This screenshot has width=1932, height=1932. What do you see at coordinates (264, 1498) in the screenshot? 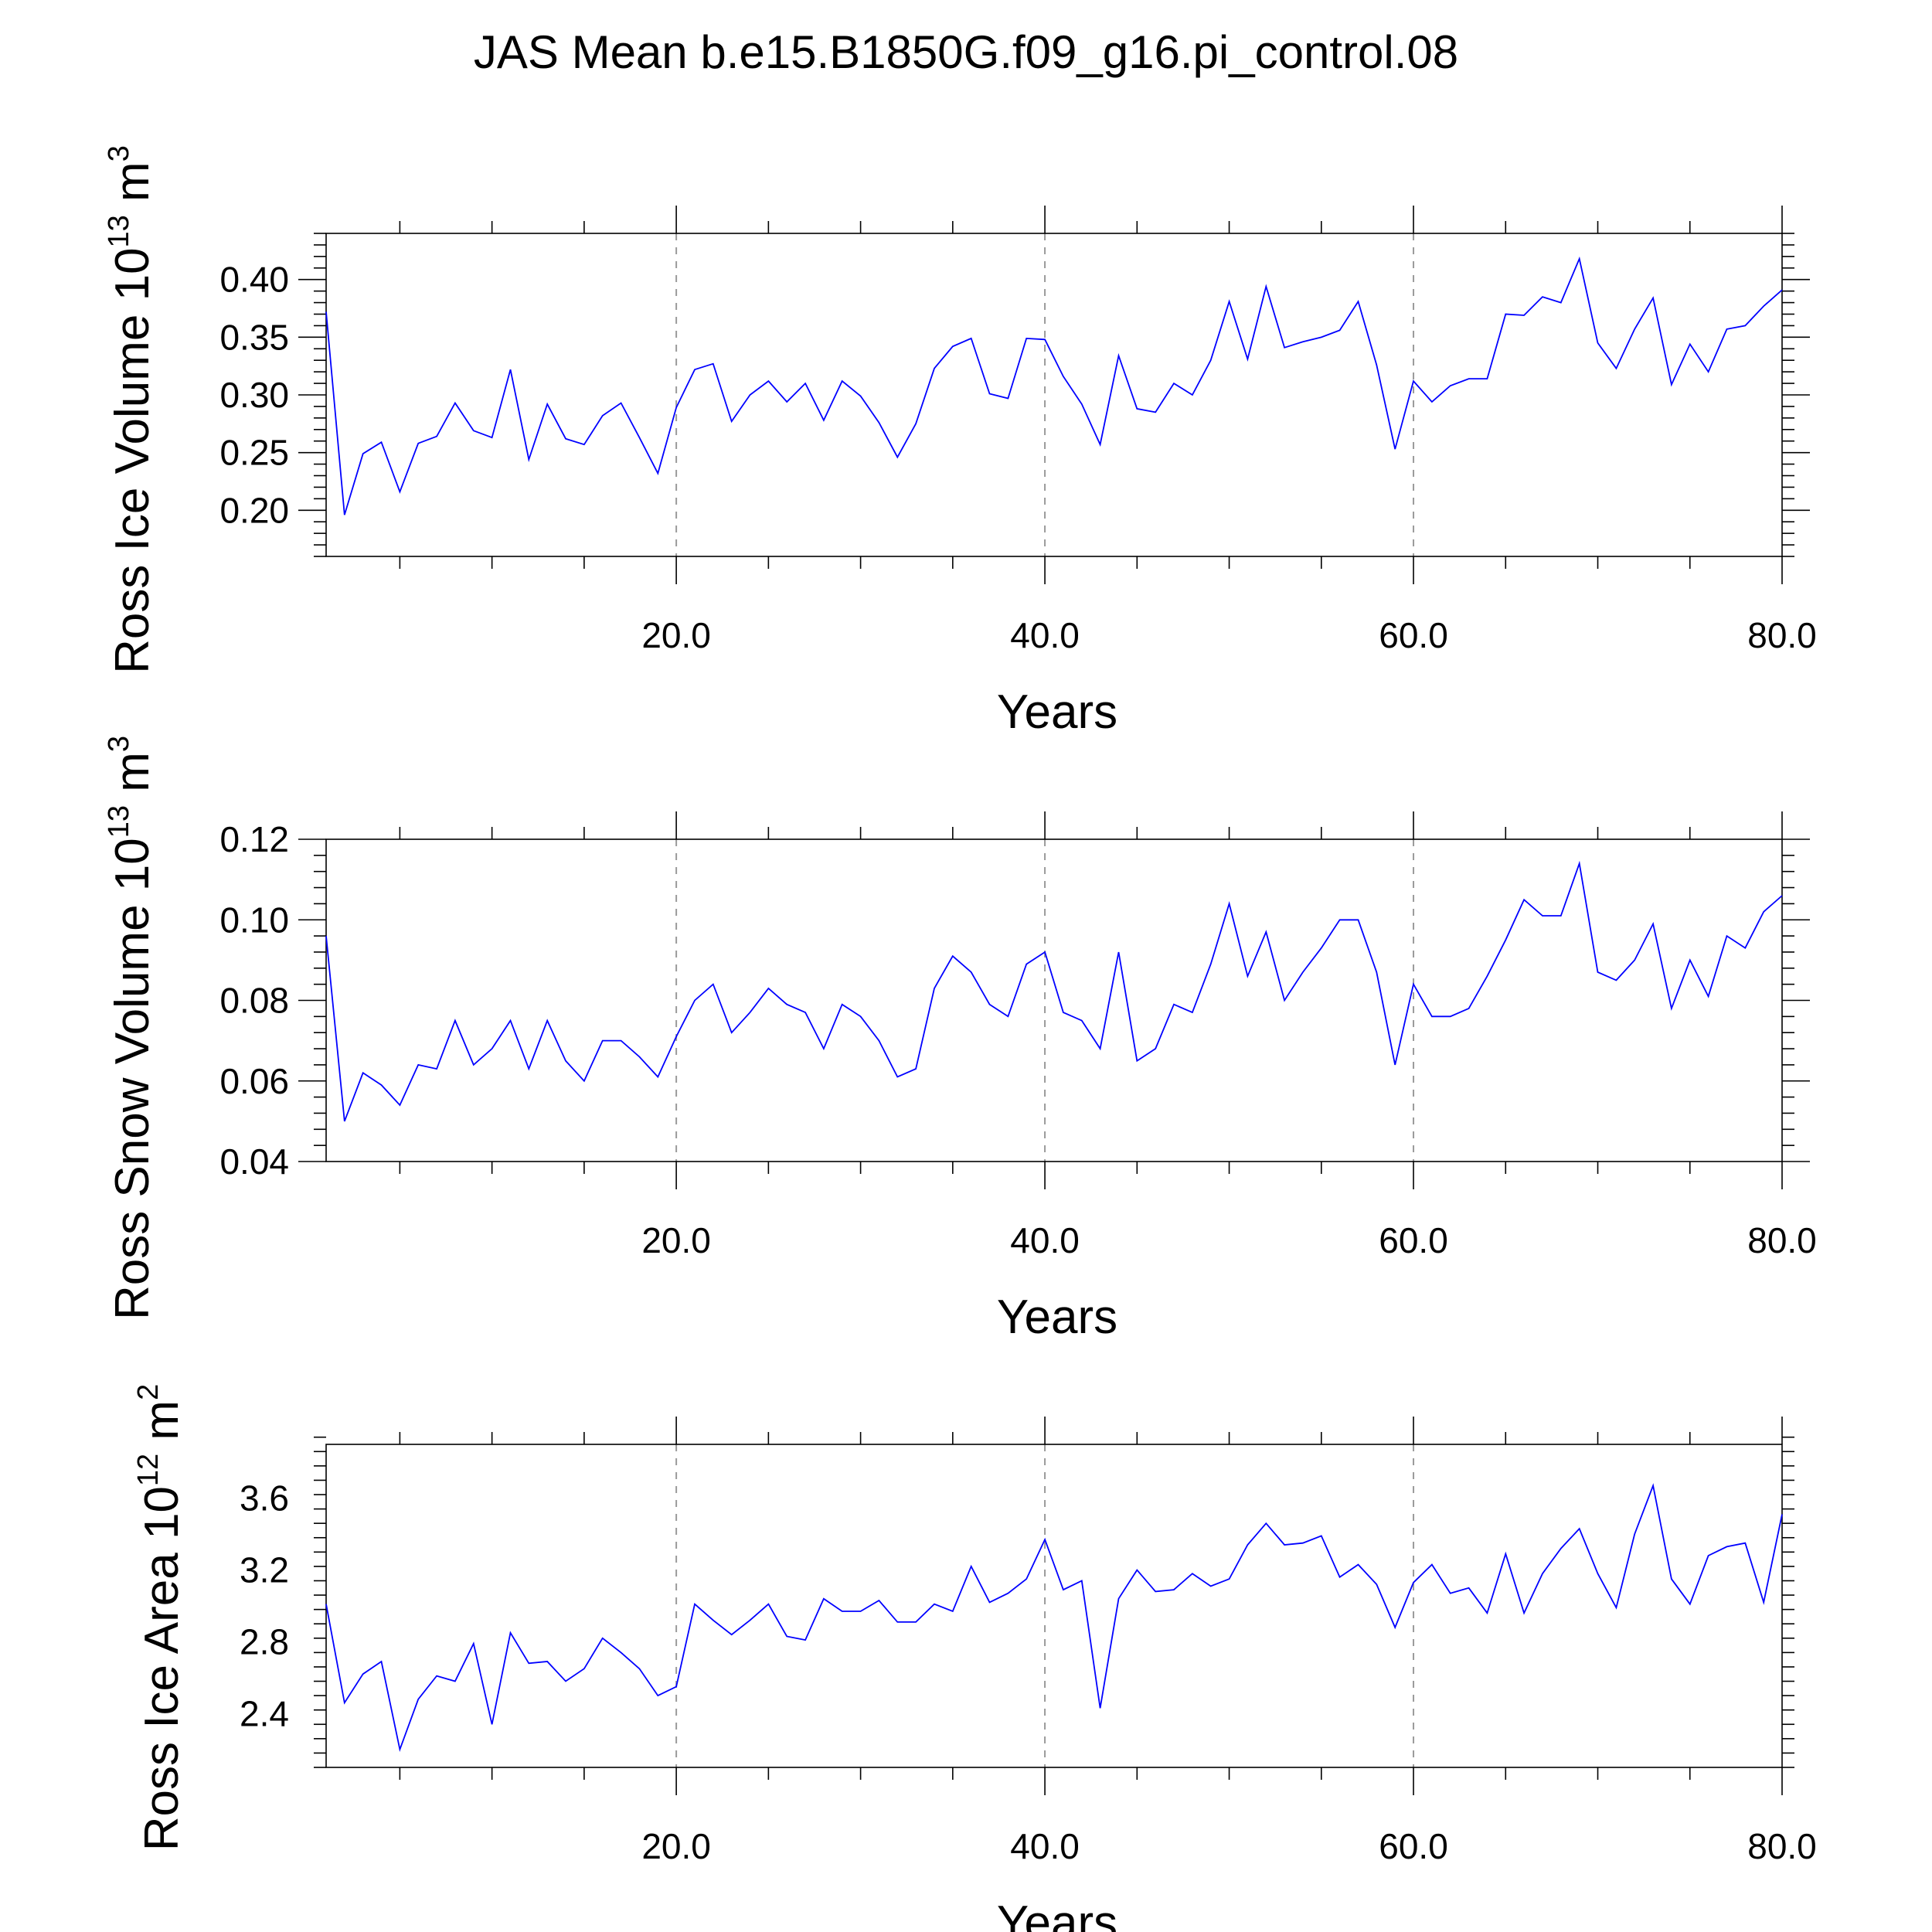
I see `y-tick-label: 3.6` at bounding box center [264, 1498].